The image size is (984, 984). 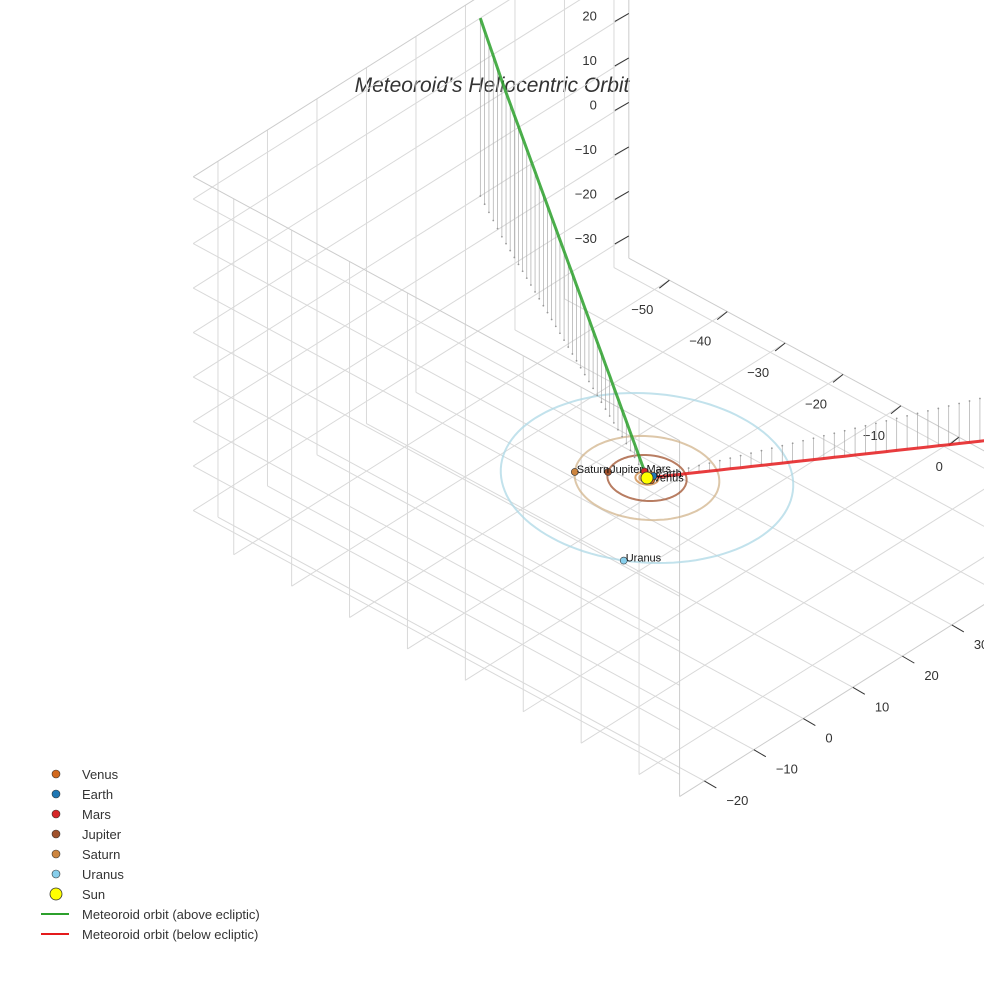 What do you see at coordinates (622, 62) in the screenshot?
I see `z-tick-mark` at bounding box center [622, 62].